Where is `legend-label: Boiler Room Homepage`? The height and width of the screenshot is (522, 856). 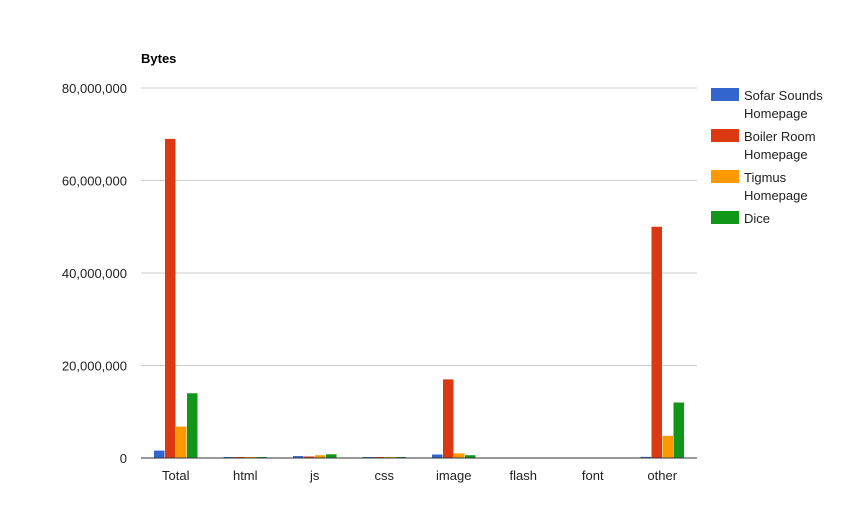 legend-label: Boiler Room Homepage is located at coordinates (780, 145).